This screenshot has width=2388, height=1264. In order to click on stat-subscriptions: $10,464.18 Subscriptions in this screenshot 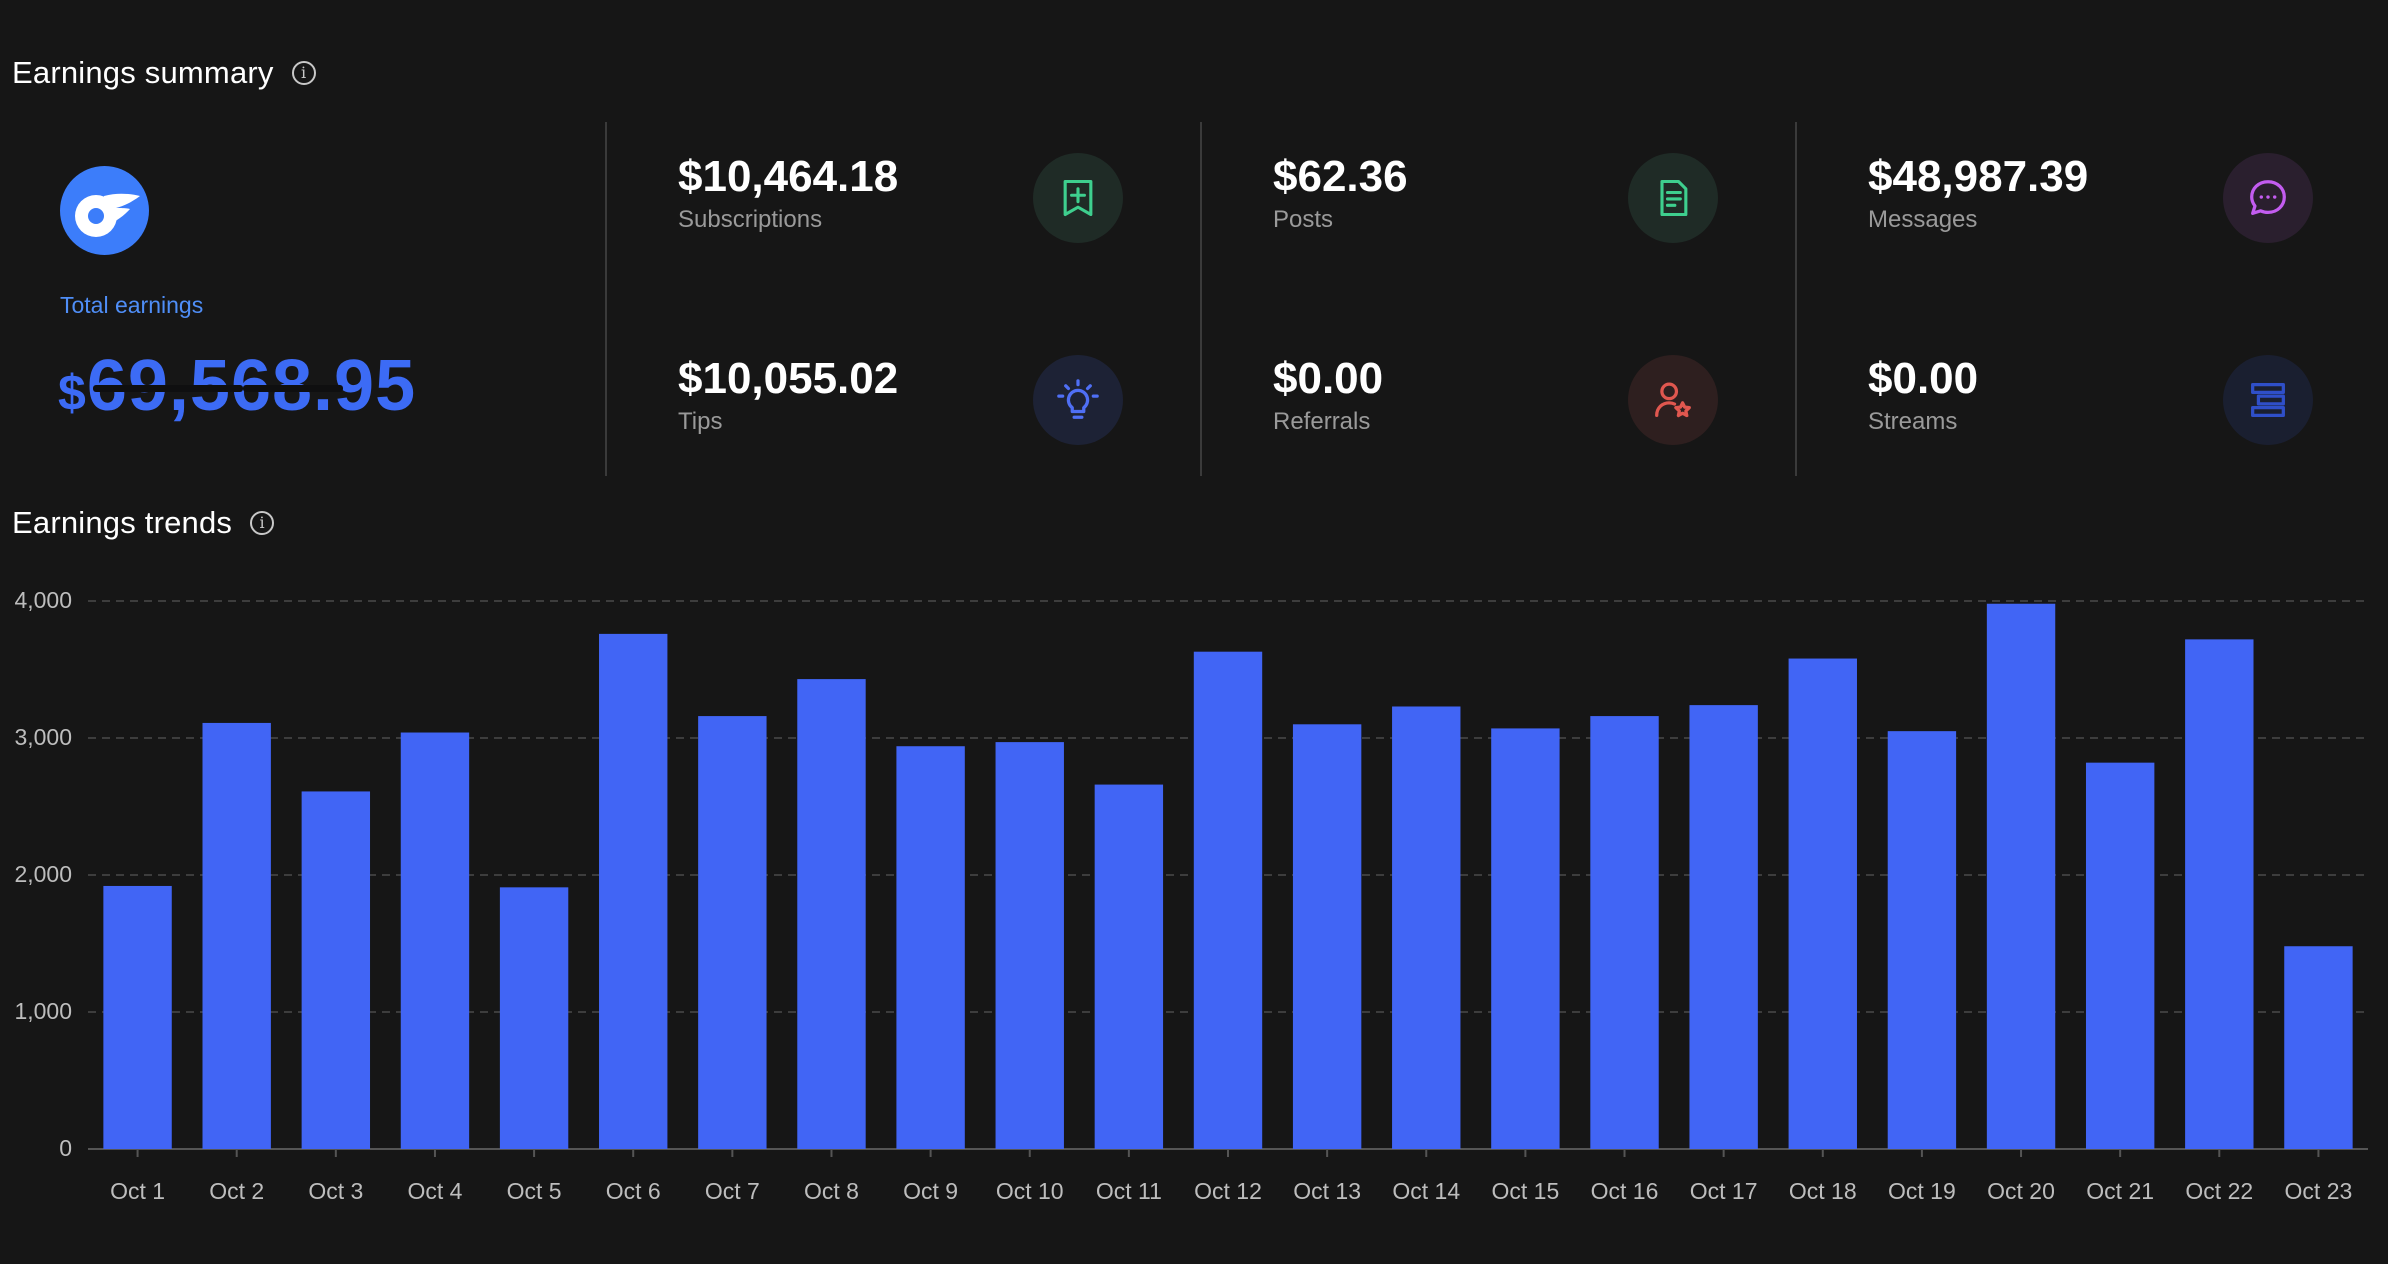, I will do `click(788, 193)`.